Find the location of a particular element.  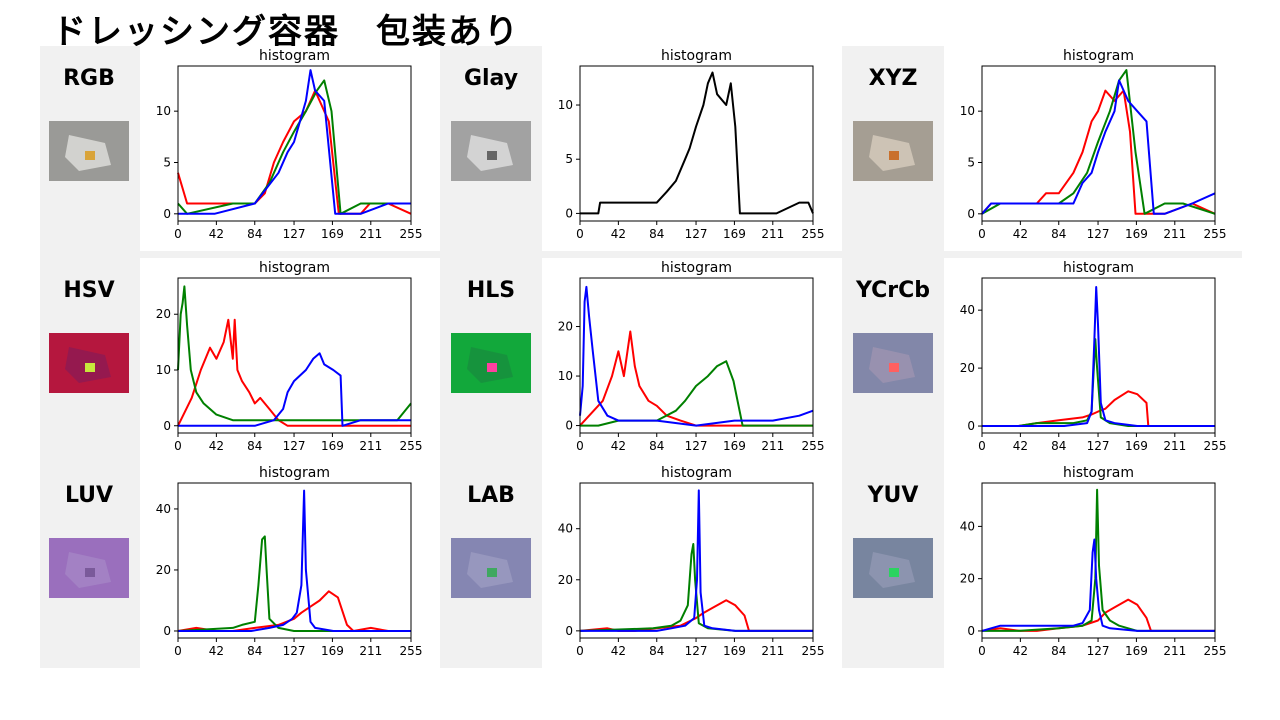

color-space-label: LUV is located at coordinates (89, 495).